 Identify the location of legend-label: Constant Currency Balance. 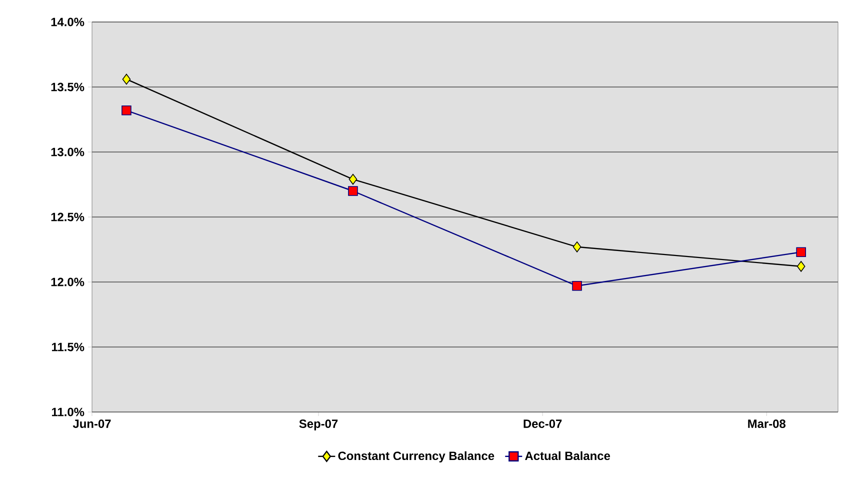
(416, 456).